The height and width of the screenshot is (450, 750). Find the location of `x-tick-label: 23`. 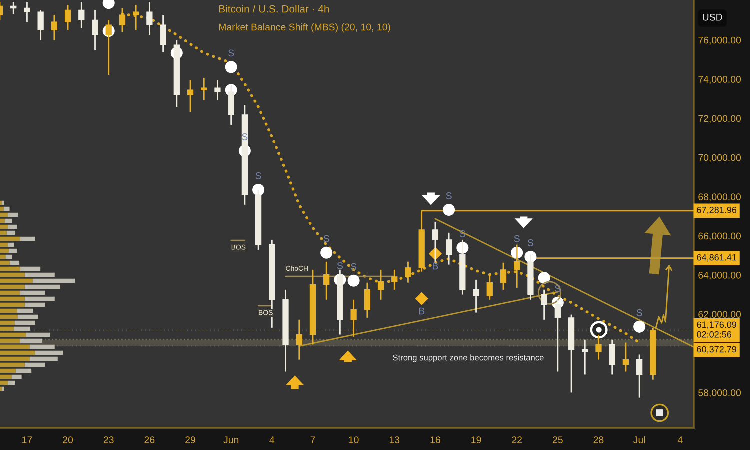

x-tick-label: 23 is located at coordinates (109, 440).